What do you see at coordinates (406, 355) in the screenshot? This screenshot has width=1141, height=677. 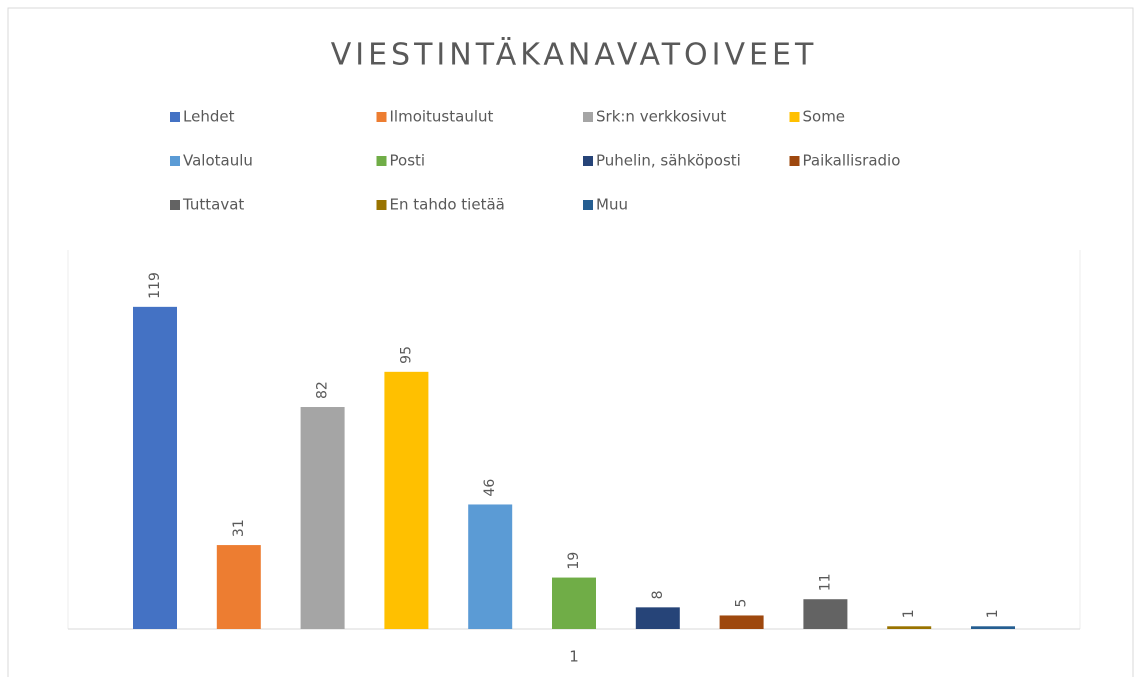 I see `data-label: 95` at bounding box center [406, 355].